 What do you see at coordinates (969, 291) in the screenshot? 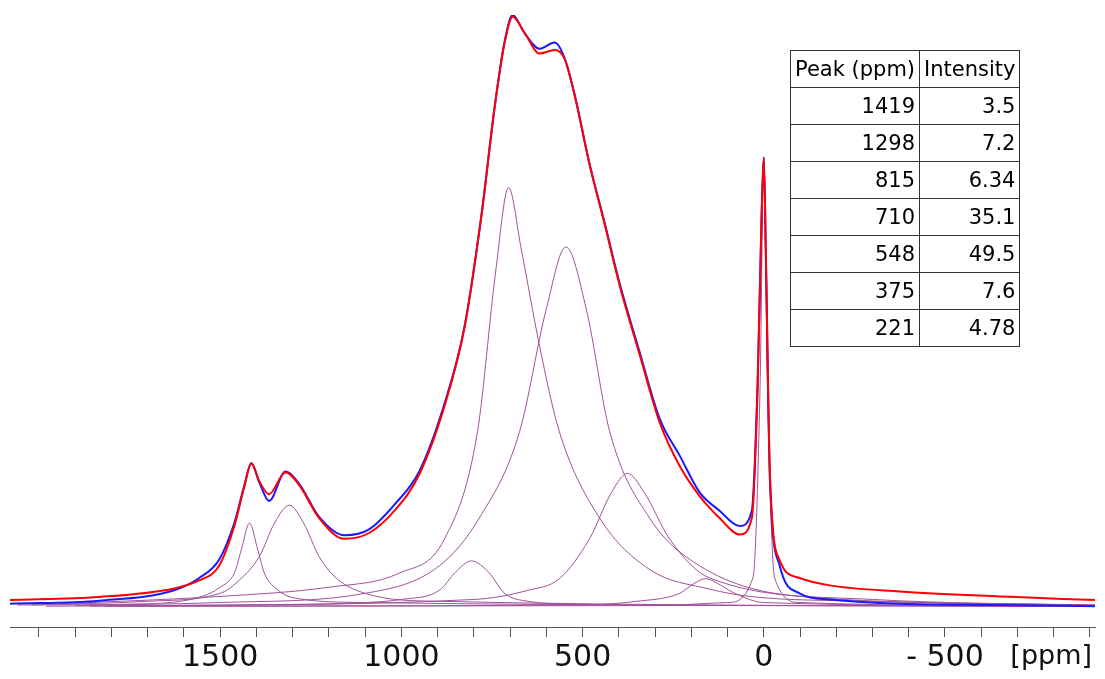
I see `annotation: 7.6` at bounding box center [969, 291].